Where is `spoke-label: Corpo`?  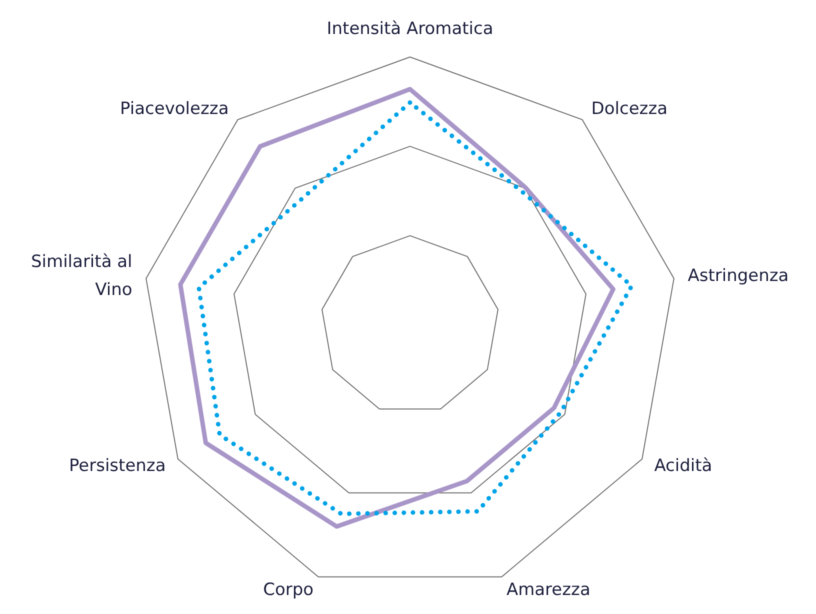 spoke-label: Corpo is located at coordinates (288, 590).